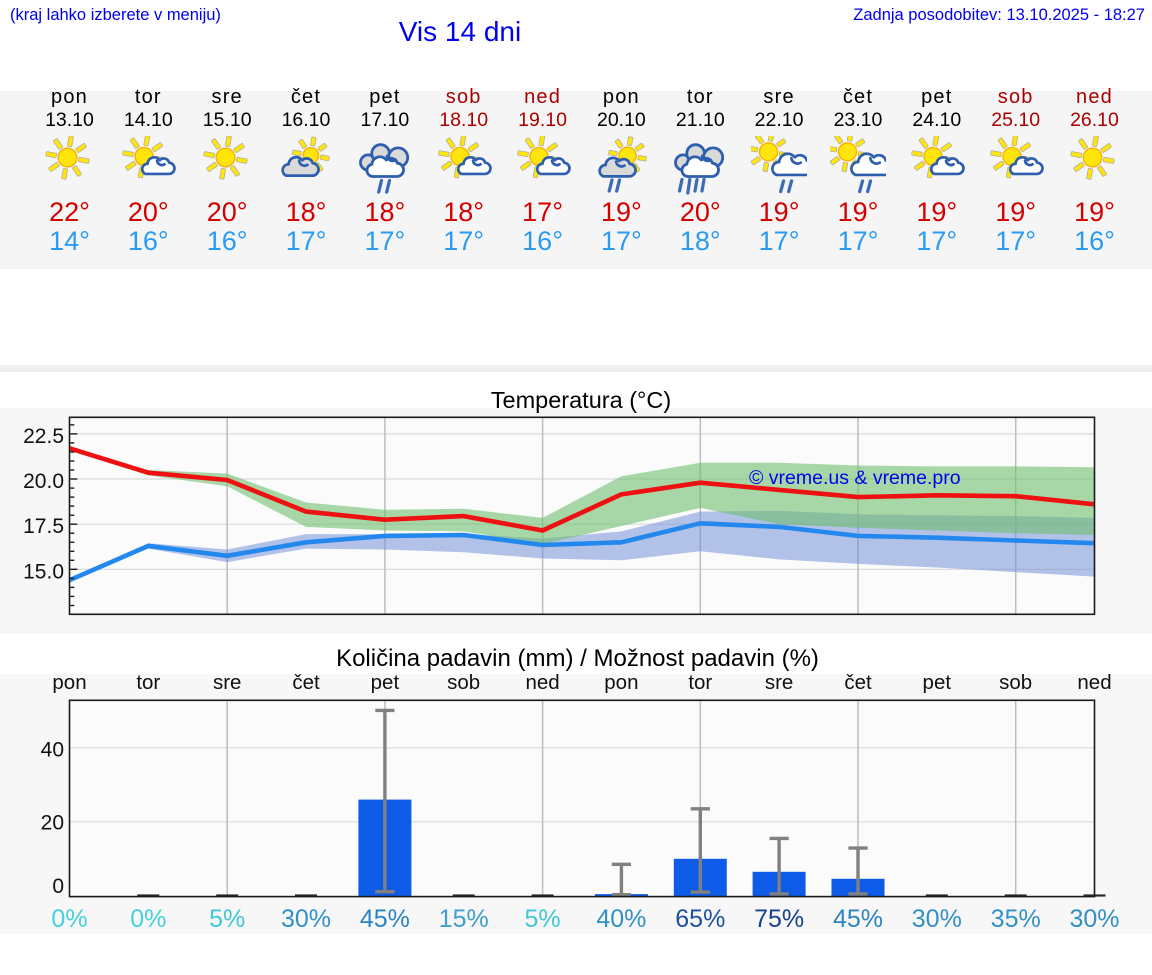 The image size is (1152, 975). Describe the element at coordinates (43, 571) in the screenshot. I see `svg-text: 15.0` at that location.